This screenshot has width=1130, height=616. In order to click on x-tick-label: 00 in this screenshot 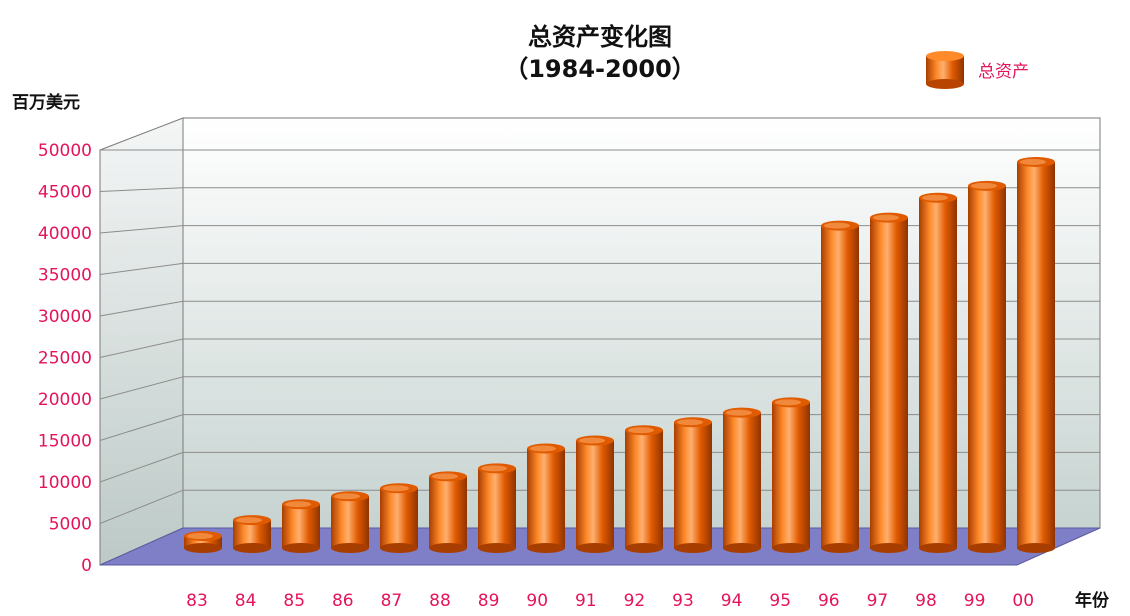, I will do `click(1023, 601)`.